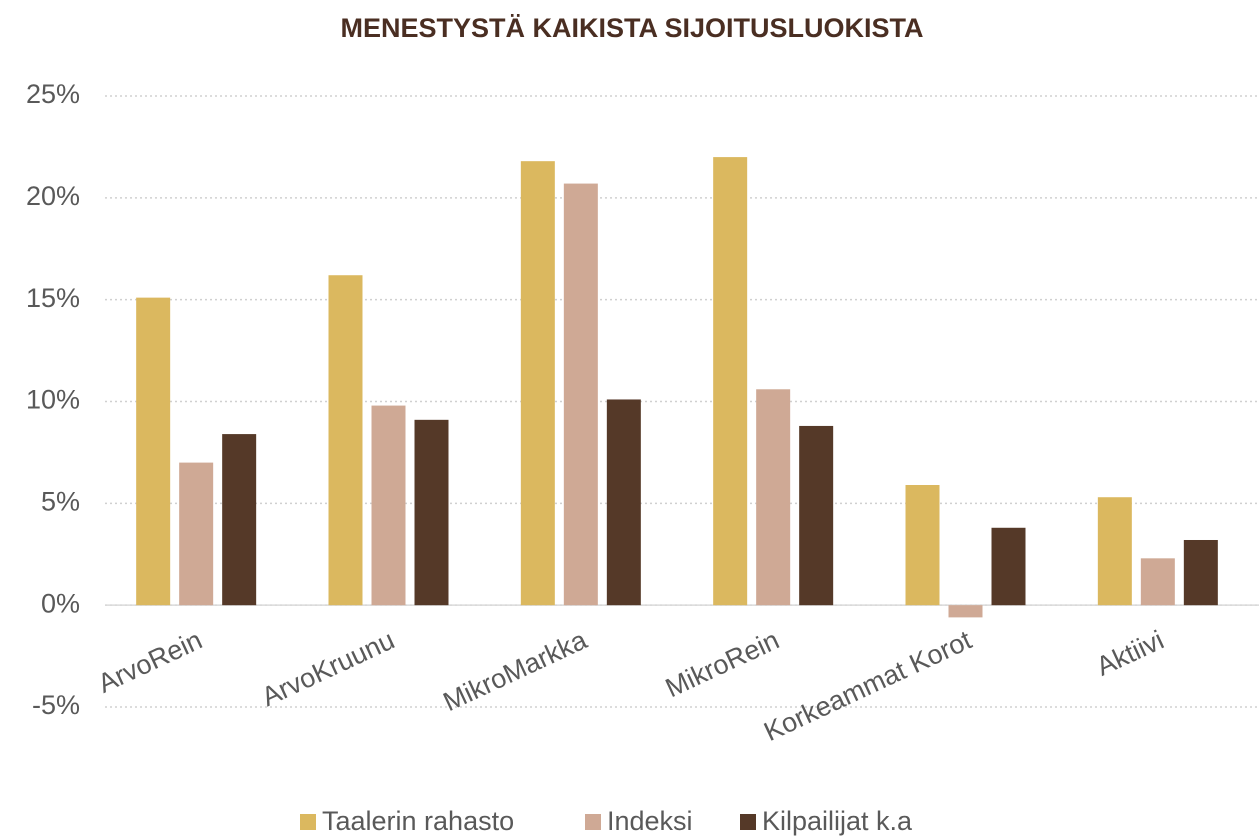  I want to click on x-tick-label: ArvoKruunu, so click(328, 668).